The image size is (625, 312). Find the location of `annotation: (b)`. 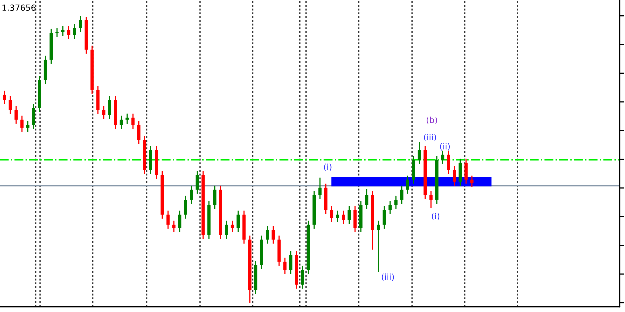

annotation: (b) is located at coordinates (432, 120).